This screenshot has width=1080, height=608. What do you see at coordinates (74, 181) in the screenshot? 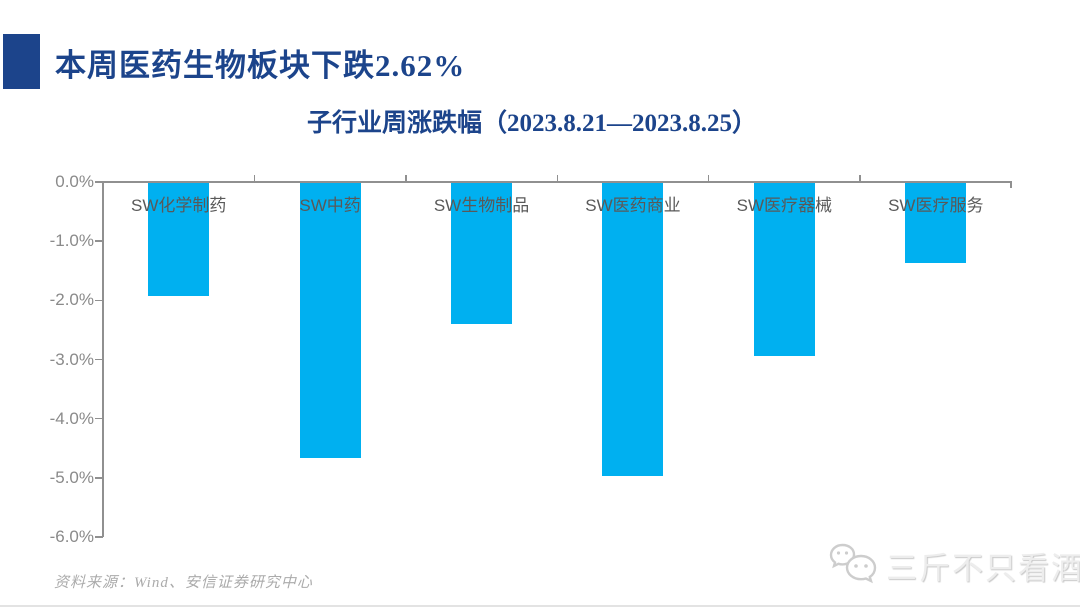
I see `y-axis-label: 0.0%` at bounding box center [74, 181].